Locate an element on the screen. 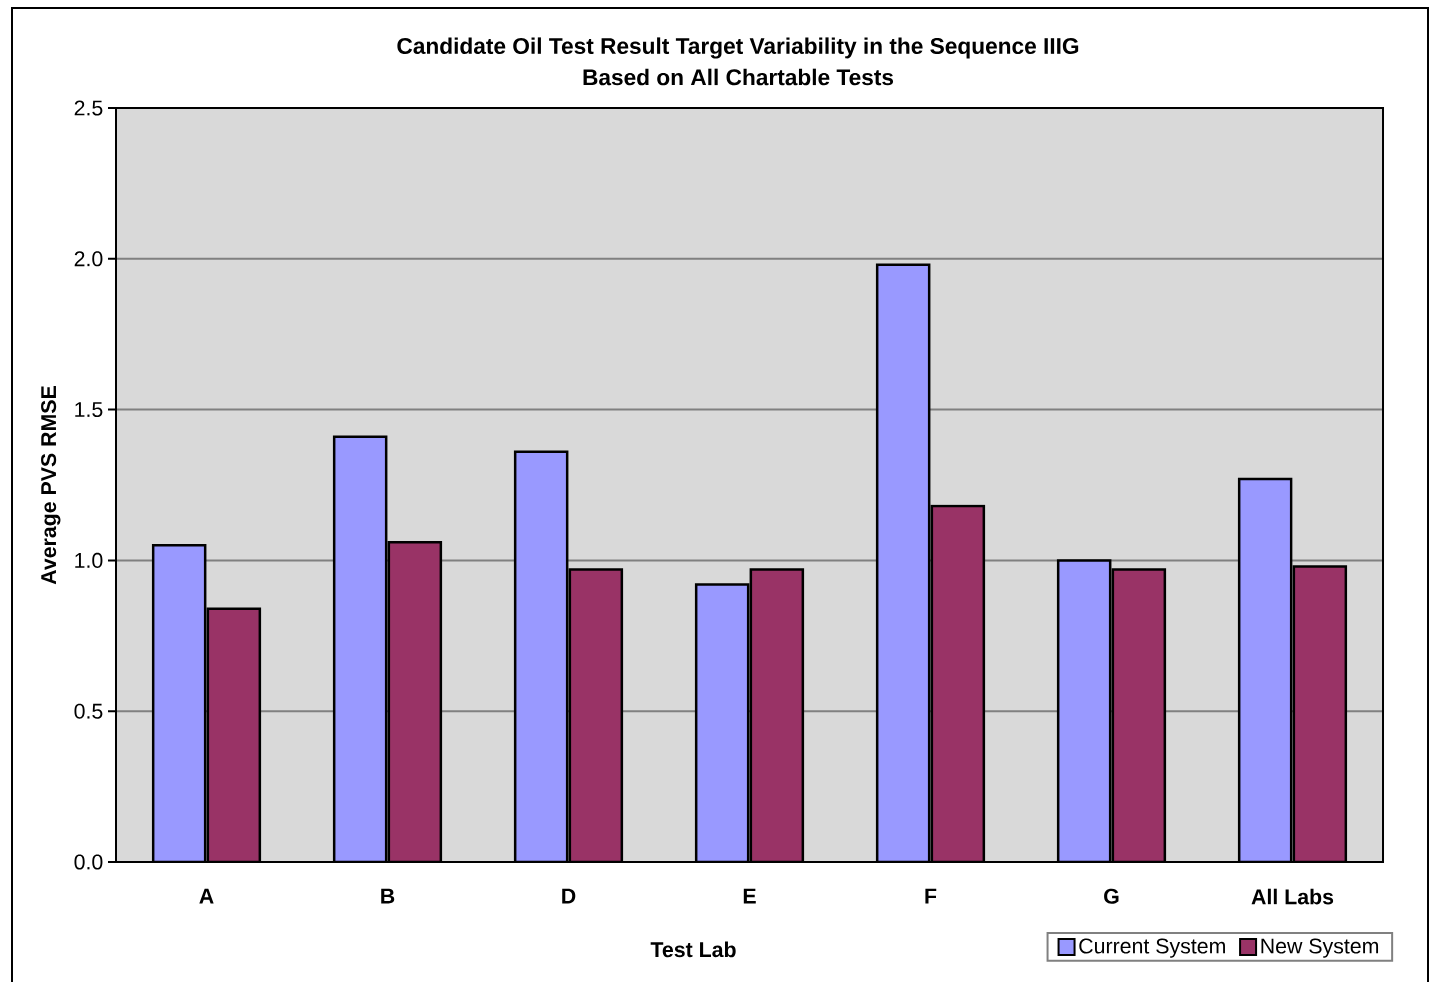  y-axis-title: Average PVS RMSE is located at coordinates (51, 485).